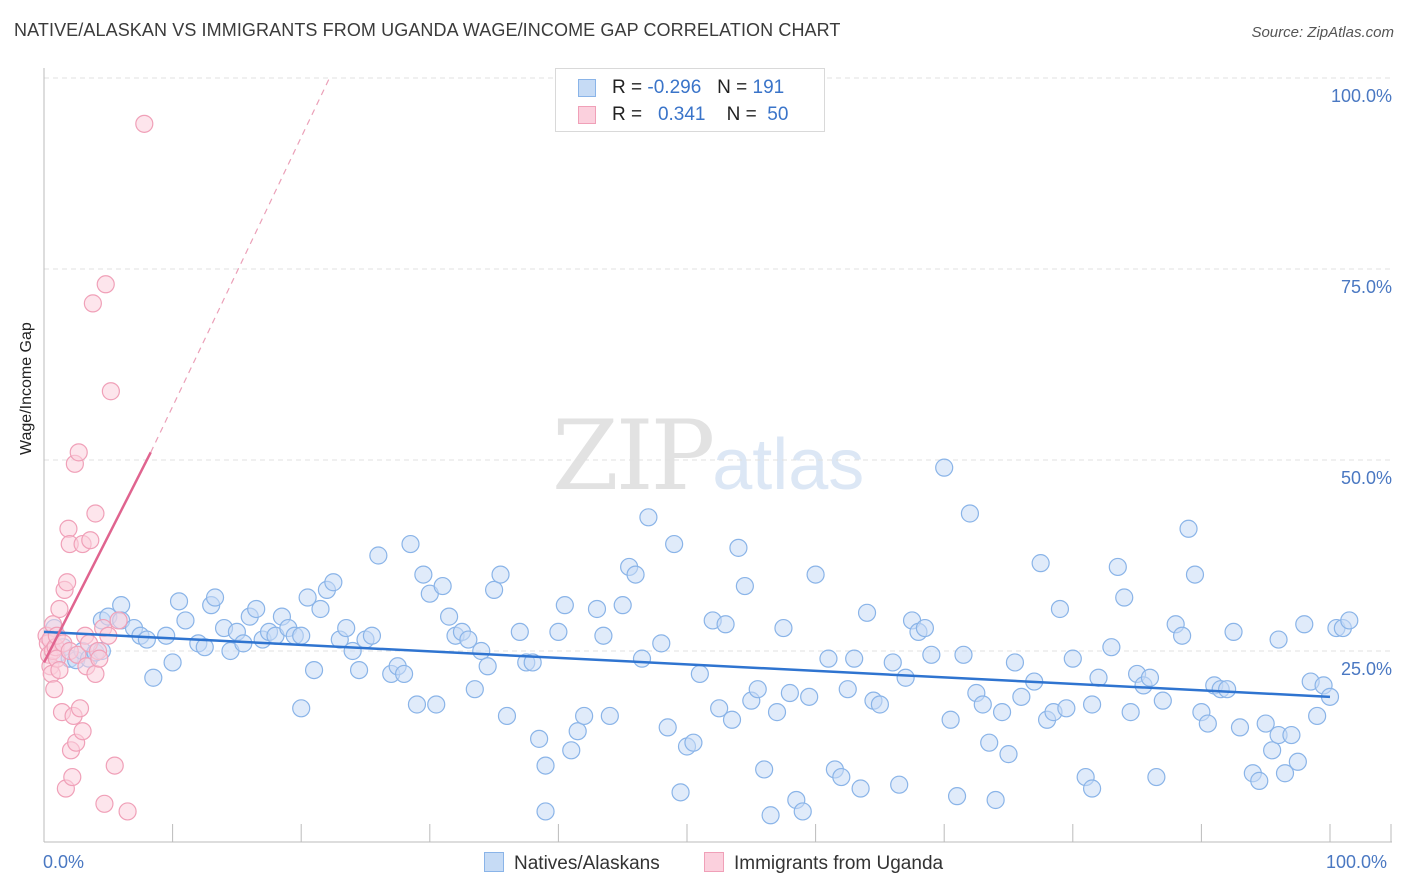 The width and height of the screenshot is (1406, 892). Describe the element at coordinates (240, 265) in the screenshot. I see `uganda-trend-extension` at that location.